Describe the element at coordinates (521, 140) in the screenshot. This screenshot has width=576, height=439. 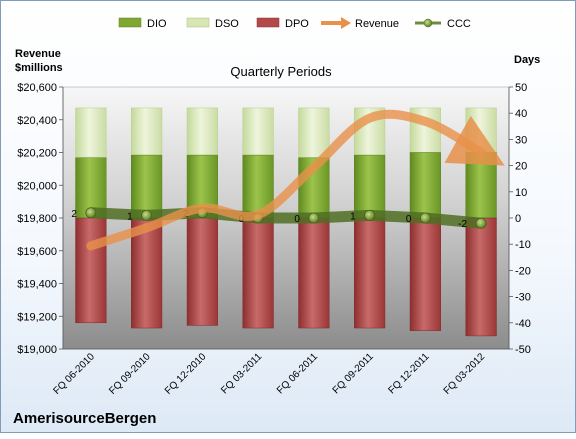
I see `right-tick-label: 30` at that location.